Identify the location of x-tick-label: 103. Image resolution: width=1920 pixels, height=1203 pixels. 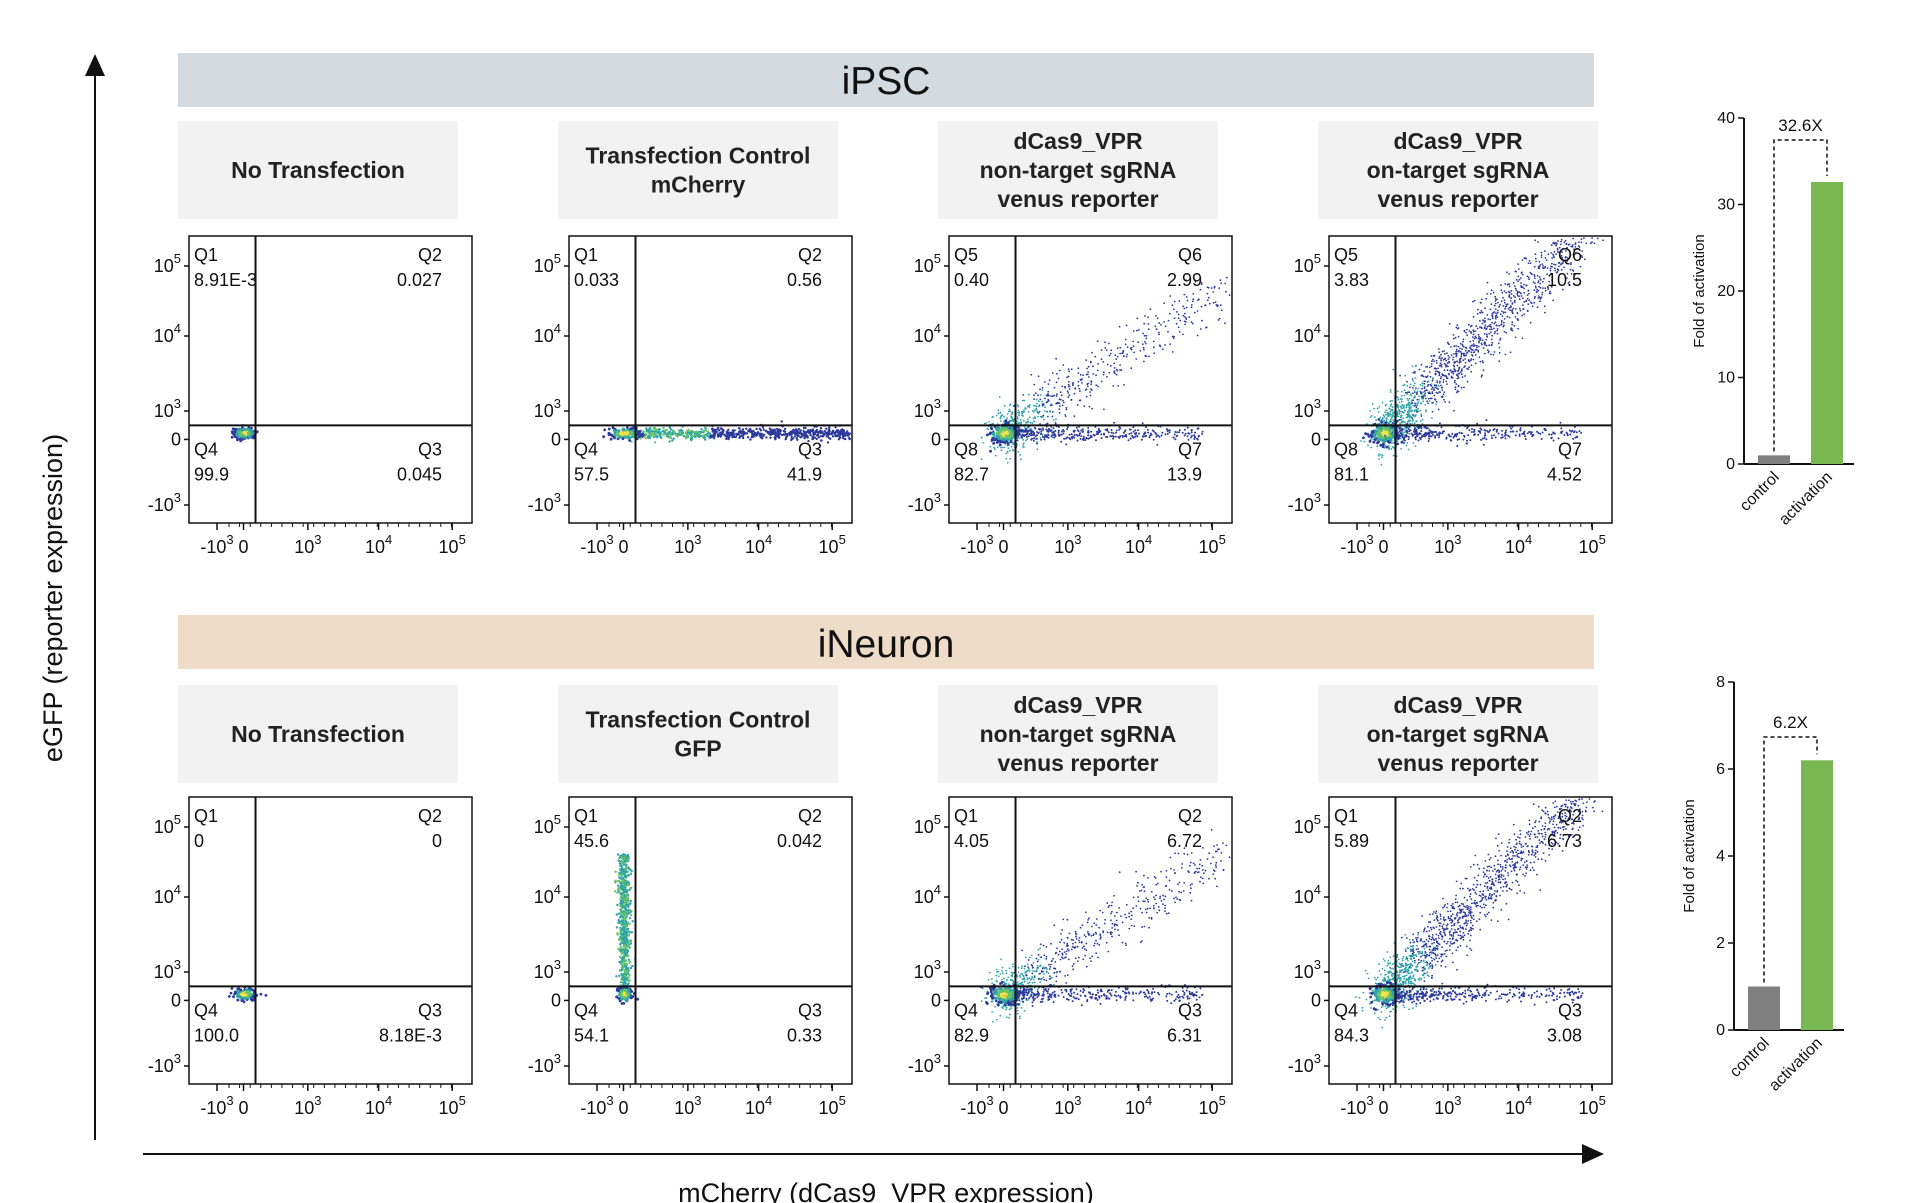
(307, 1105).